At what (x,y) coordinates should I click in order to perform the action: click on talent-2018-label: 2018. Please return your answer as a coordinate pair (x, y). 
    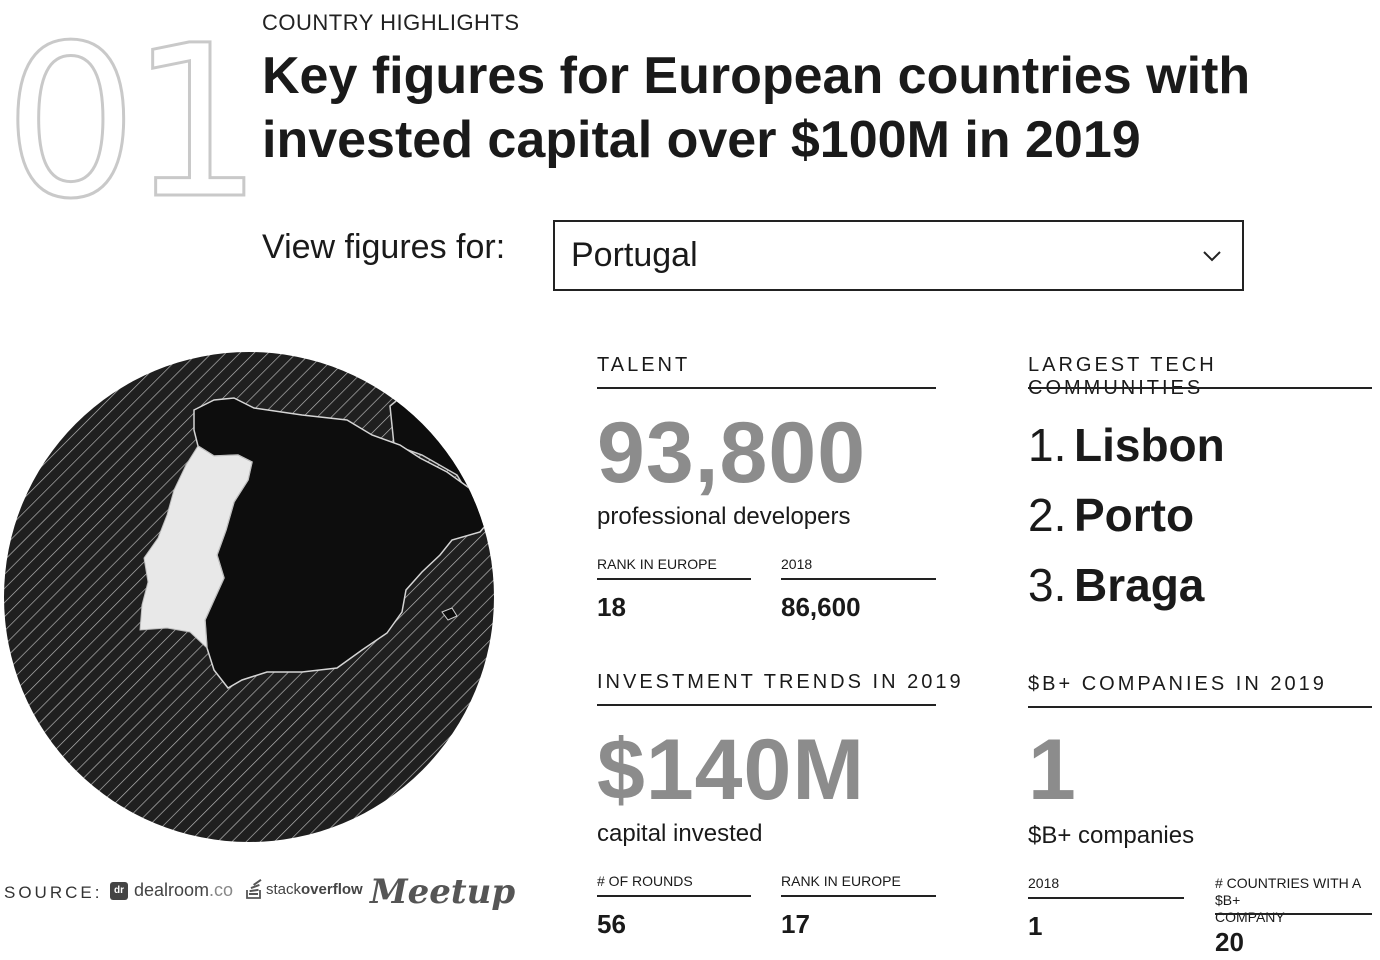
    Looking at the image, I should click on (797, 564).